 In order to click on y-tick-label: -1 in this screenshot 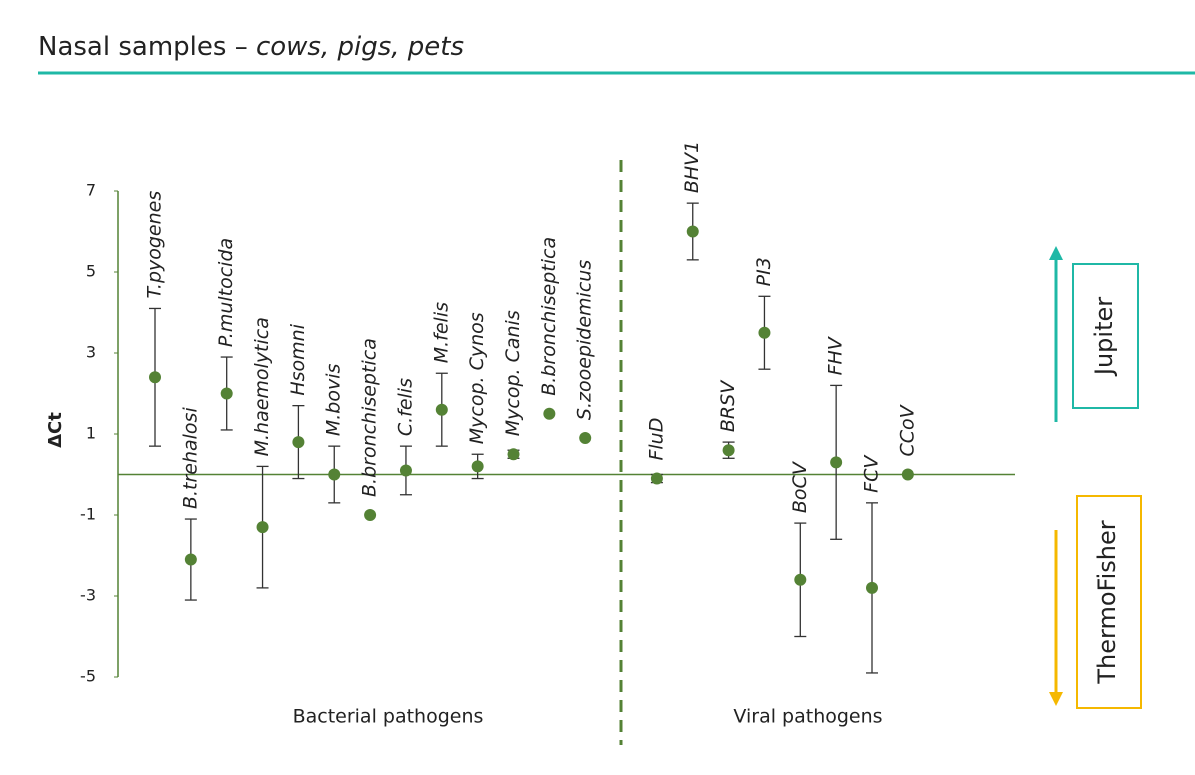, I will do `click(88, 514)`.